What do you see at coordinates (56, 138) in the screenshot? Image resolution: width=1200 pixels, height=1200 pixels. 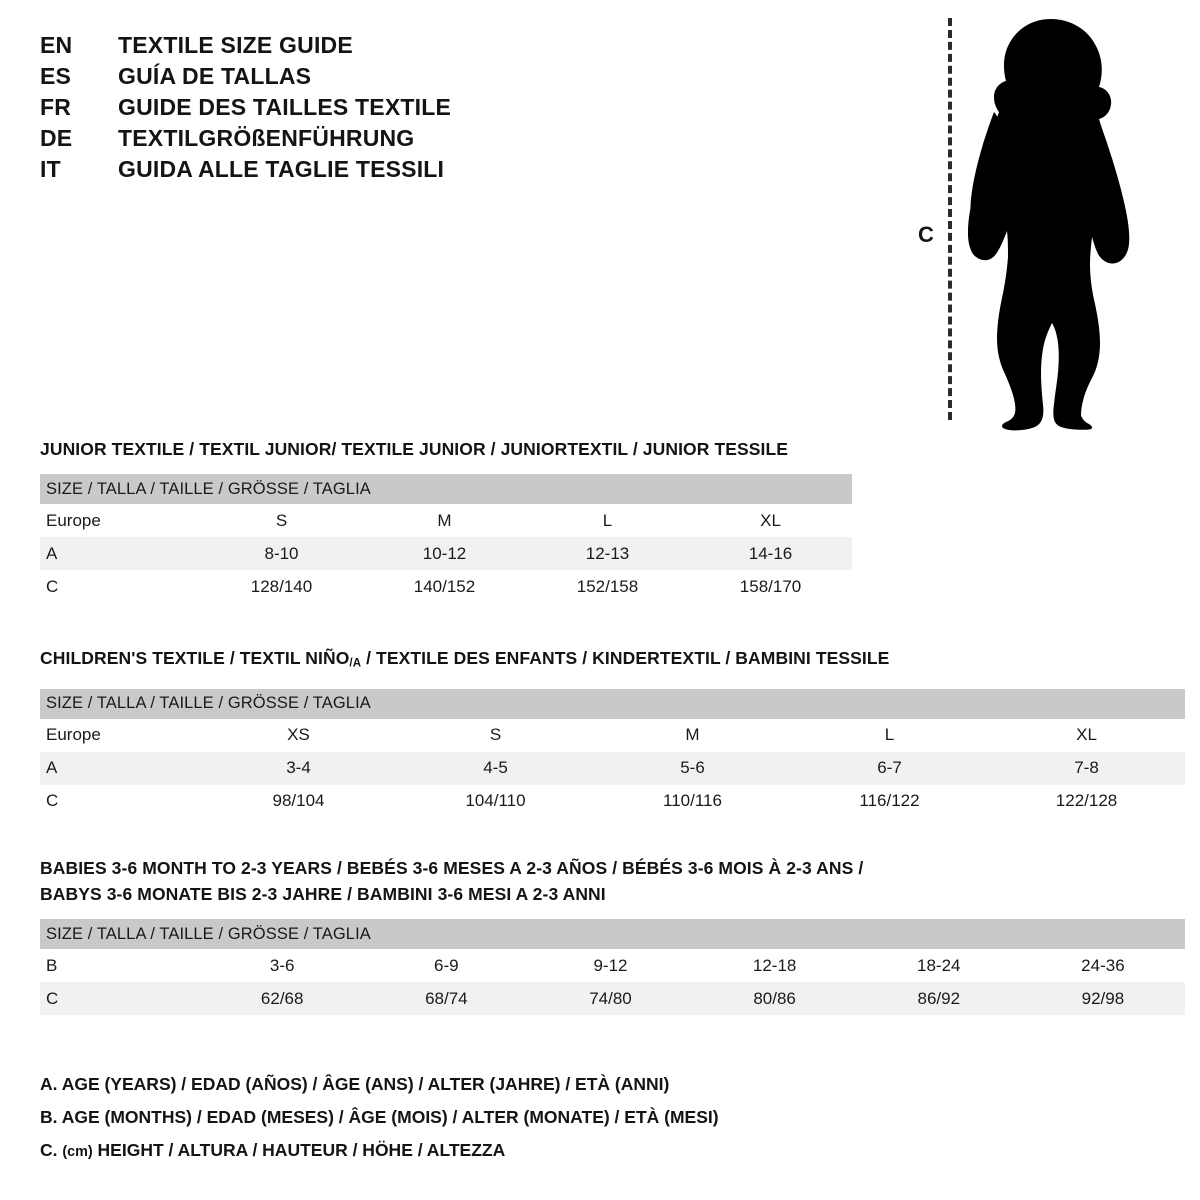 I see `language-code: DE` at bounding box center [56, 138].